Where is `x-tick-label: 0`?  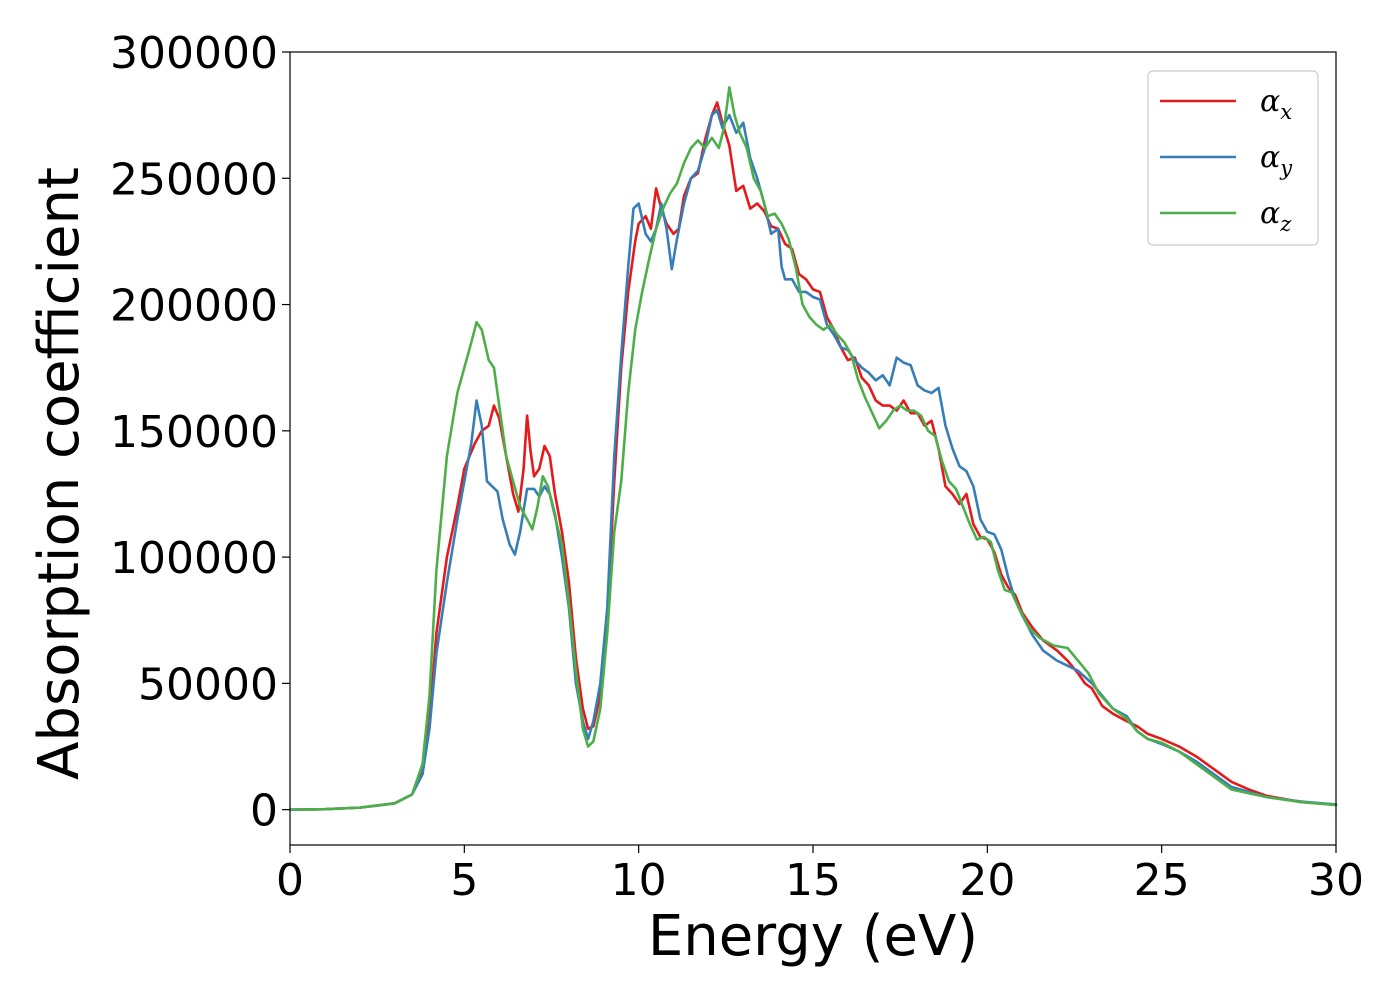 x-tick-label: 0 is located at coordinates (290, 880).